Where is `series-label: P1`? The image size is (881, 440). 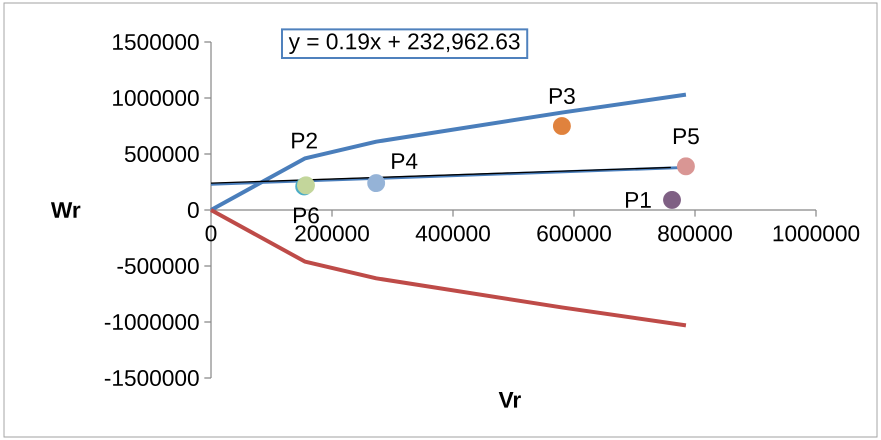 series-label: P1 is located at coordinates (638, 200).